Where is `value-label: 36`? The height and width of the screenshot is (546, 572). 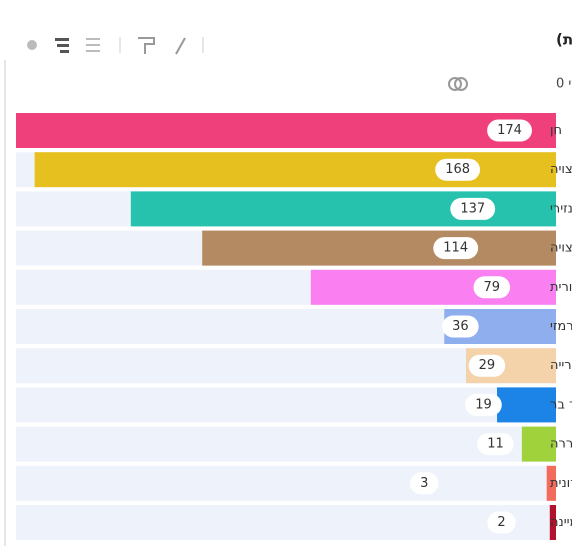 value-label: 36 is located at coordinates (460, 326).